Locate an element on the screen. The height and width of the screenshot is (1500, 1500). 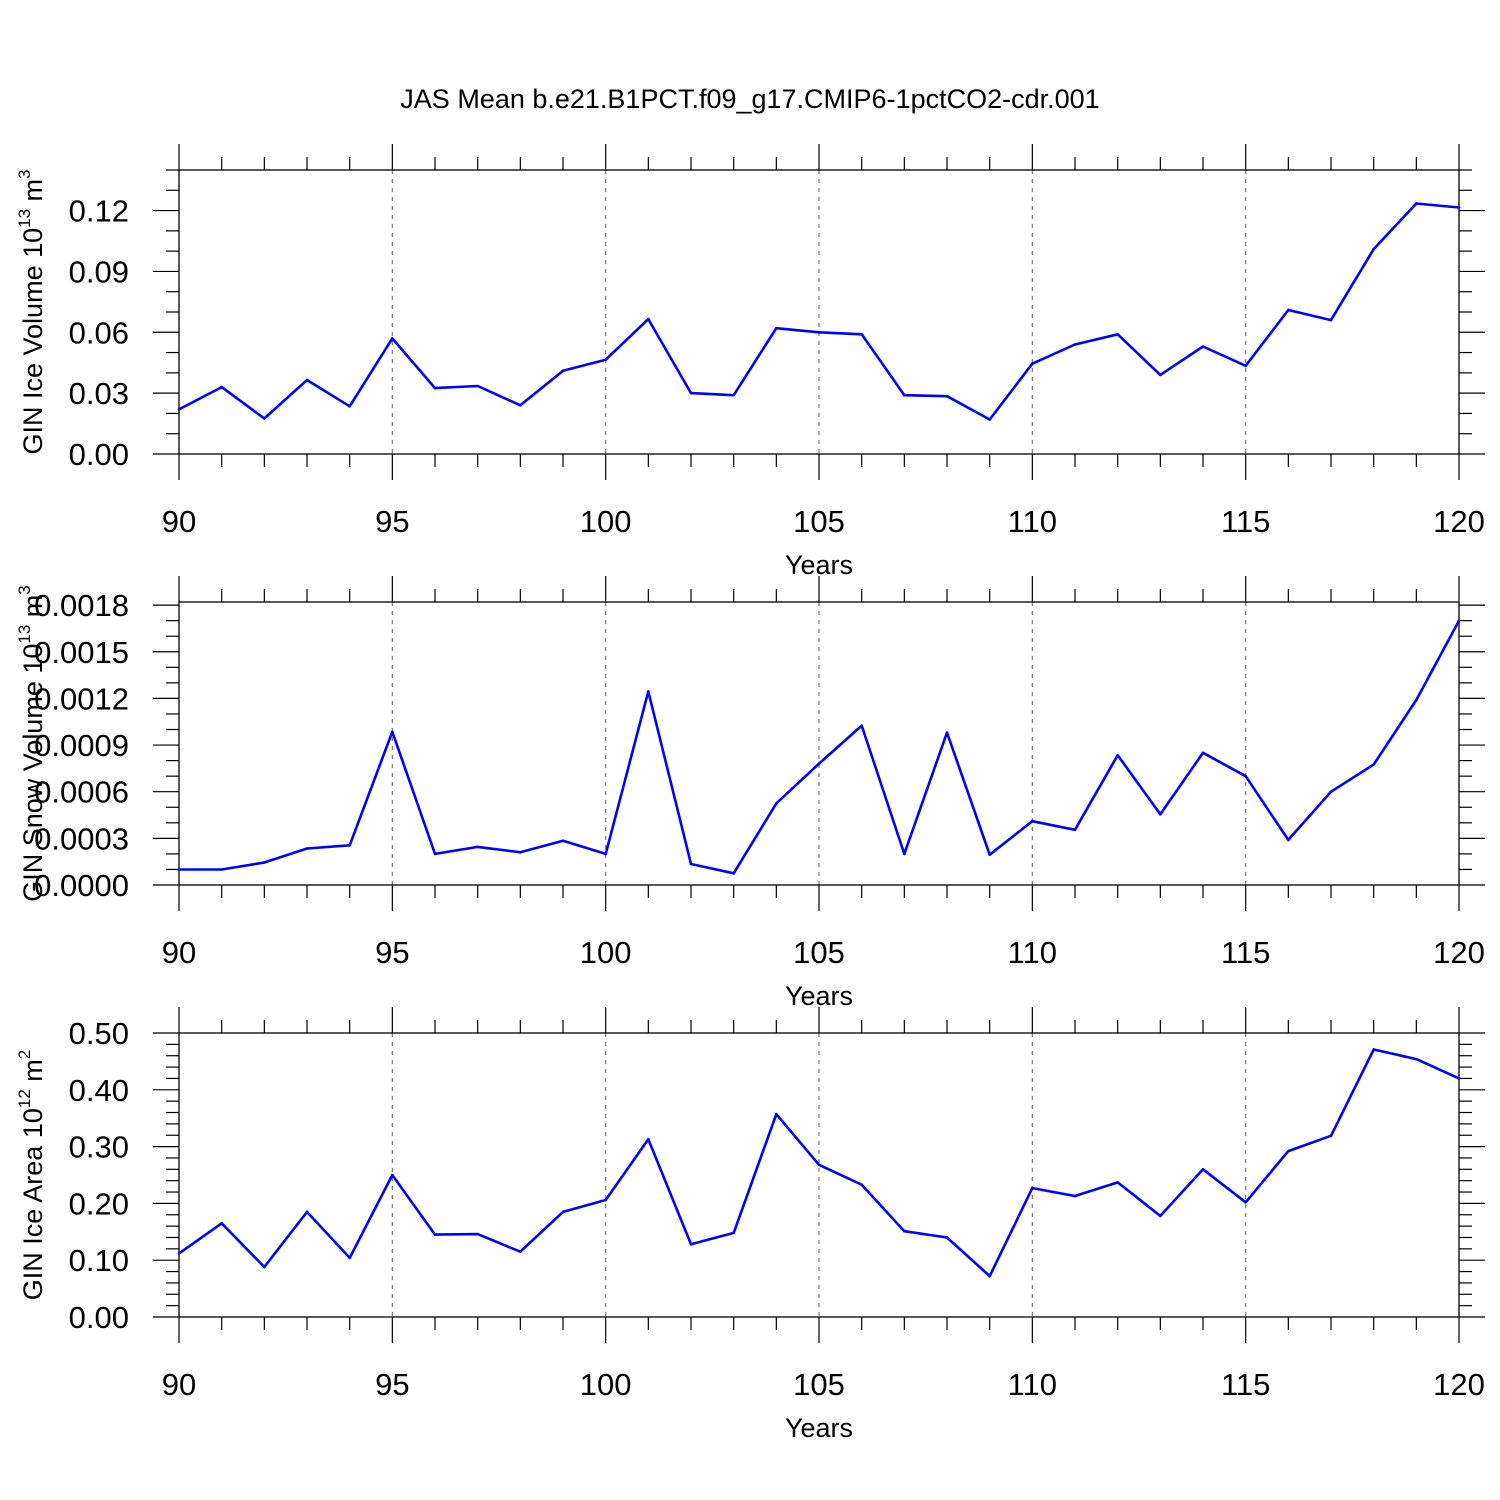
y-tick-label: 0.0012 is located at coordinates (81, 698).